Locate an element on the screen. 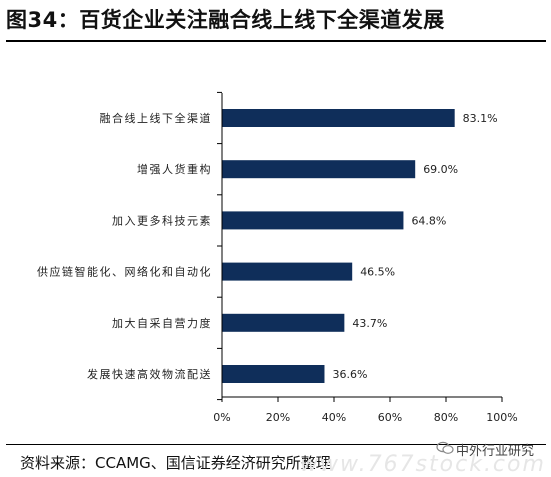 This screenshot has height=477, width=551. category-label: 加大自采自营力度 is located at coordinates (162, 323).